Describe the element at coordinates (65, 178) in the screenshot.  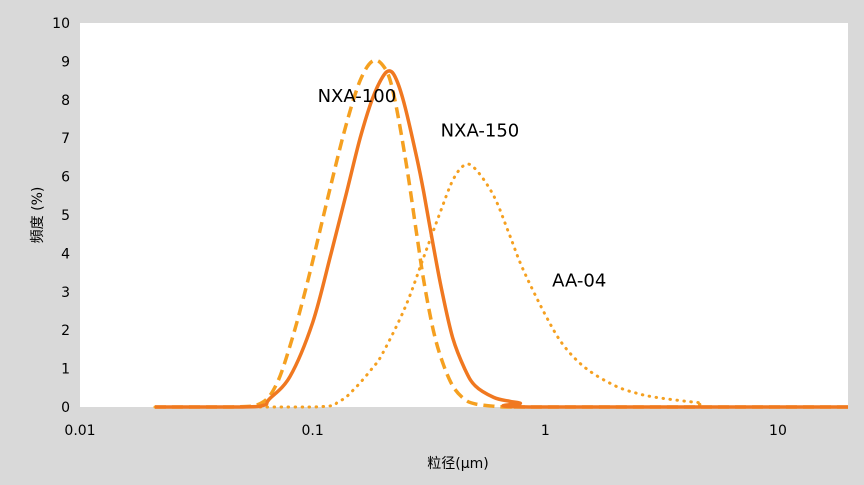
I see `y-tick-label: 6` at that location.